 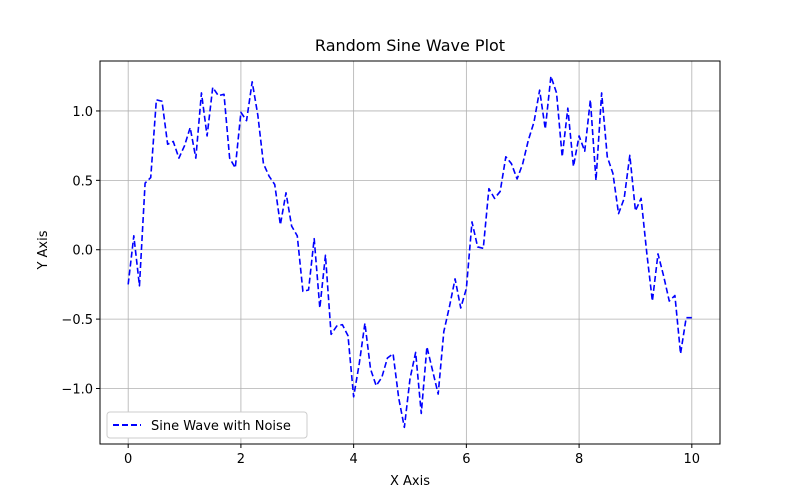 I want to click on x-tick-label: 8, so click(x=579, y=459).